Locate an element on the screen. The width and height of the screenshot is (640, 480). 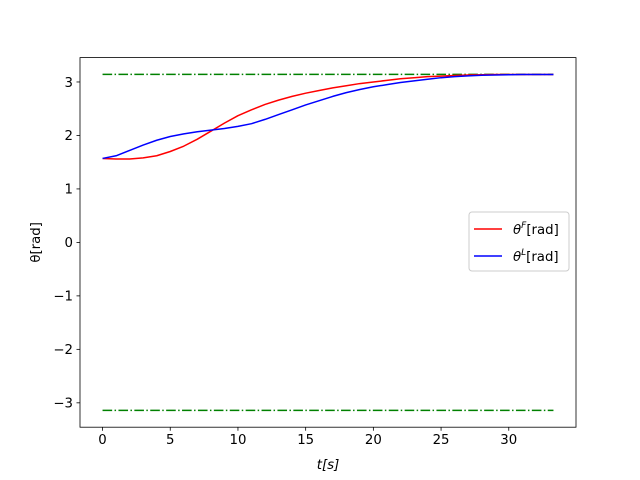
legend: θF[rad] θL[rad] is located at coordinates (519, 241).